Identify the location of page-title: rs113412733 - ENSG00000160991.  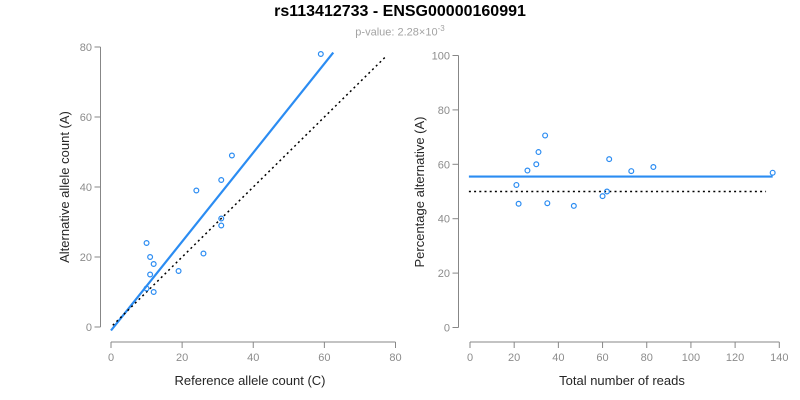
(400, 11).